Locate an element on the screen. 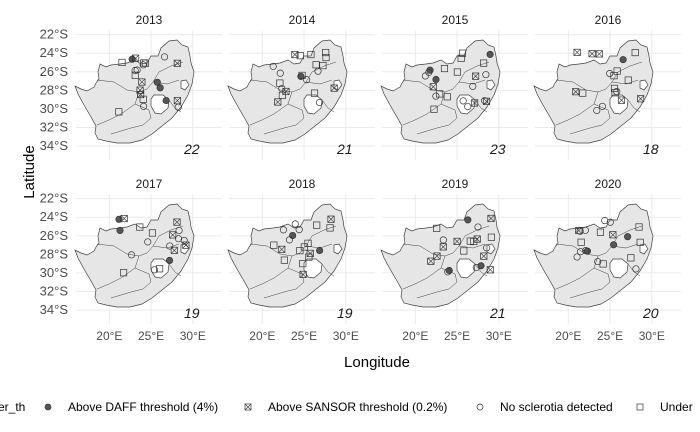 Image resolution: width=700 pixels, height=432 pixels. legend-item: No sclerotia detected is located at coordinates (544, 407).